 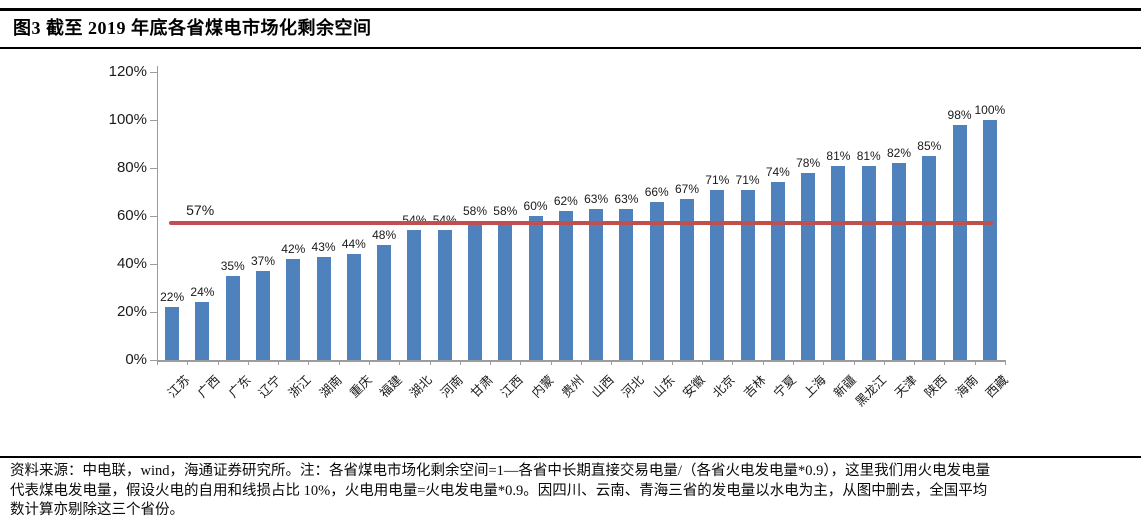 What do you see at coordinates (581, 223) in the screenshot?
I see `average-reference-line` at bounding box center [581, 223].